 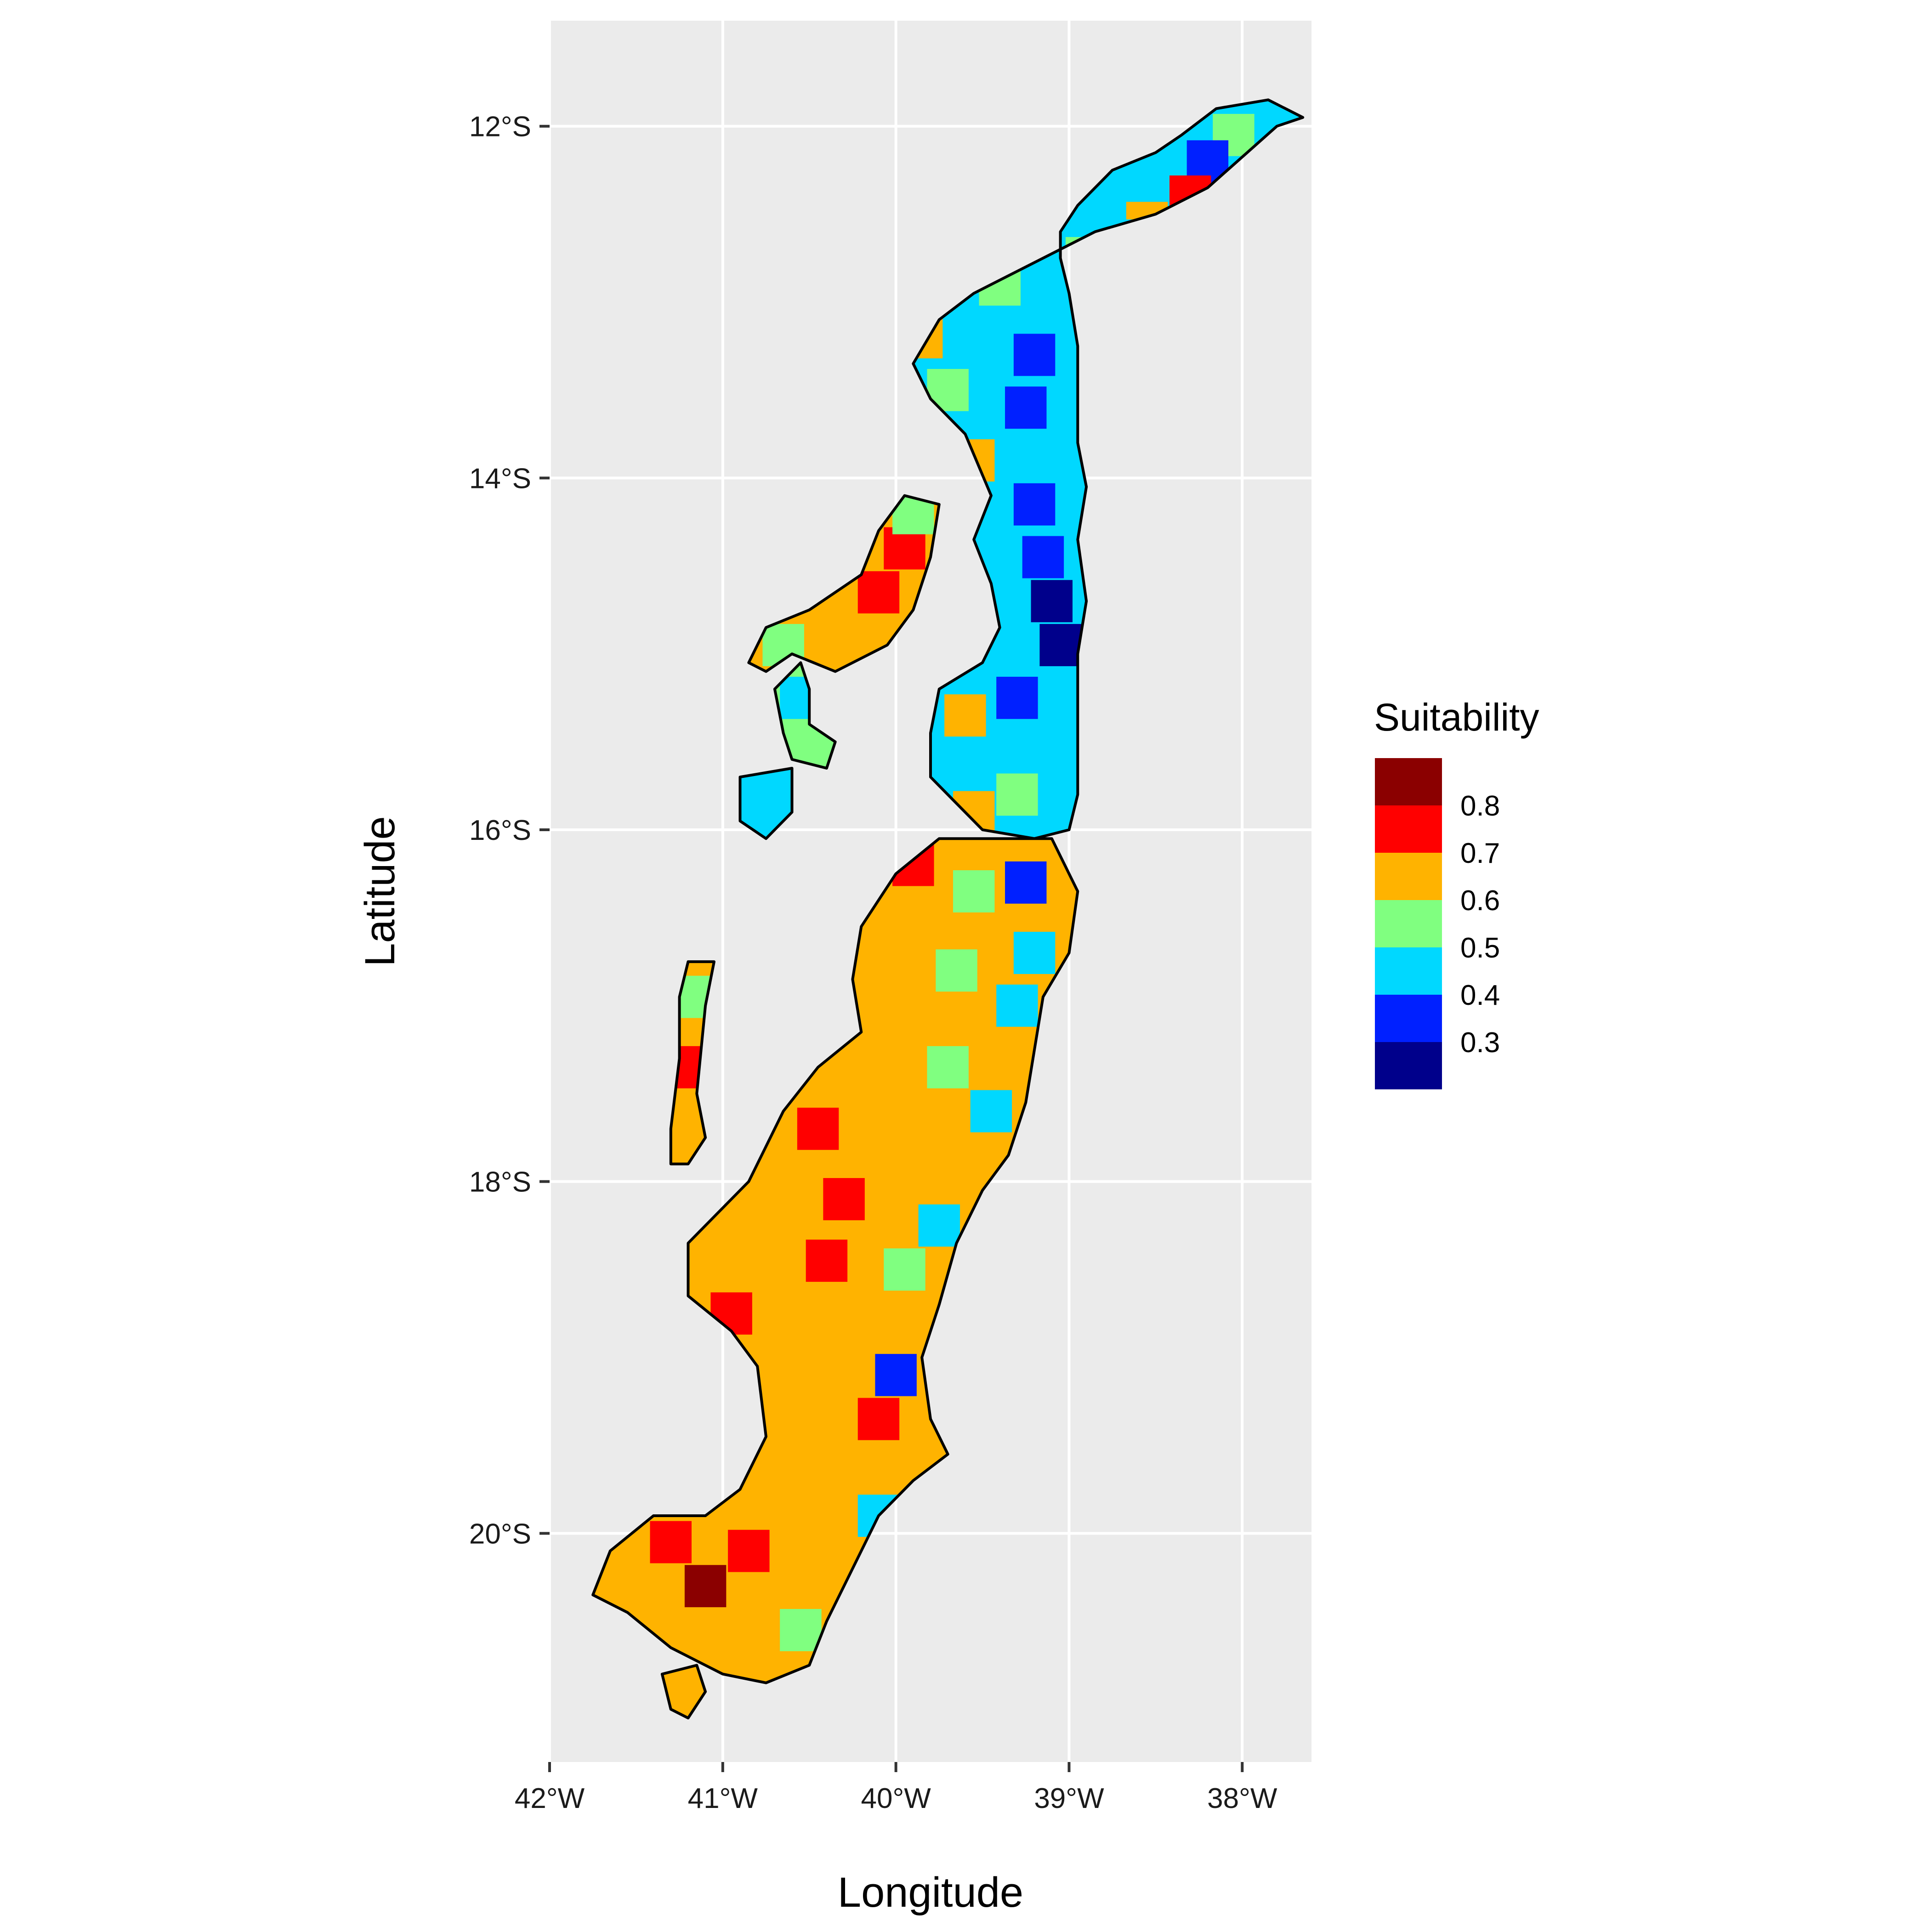 I want to click on y-tick-label: 20°S, so click(x=500, y=1534).